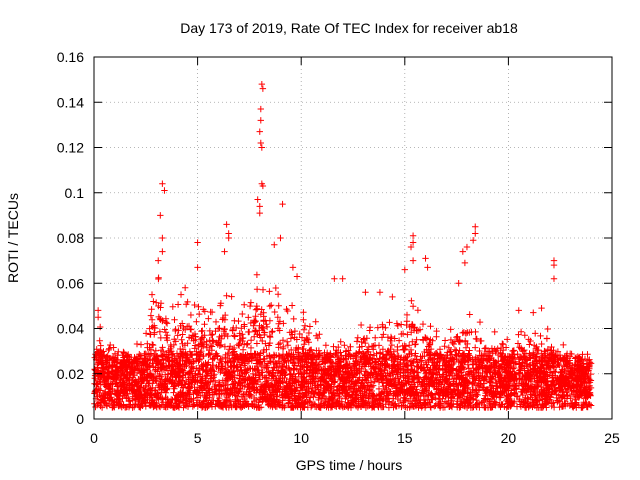 This screenshot has width=640, height=480. I want to click on x-tick-label: 5, so click(198, 438).